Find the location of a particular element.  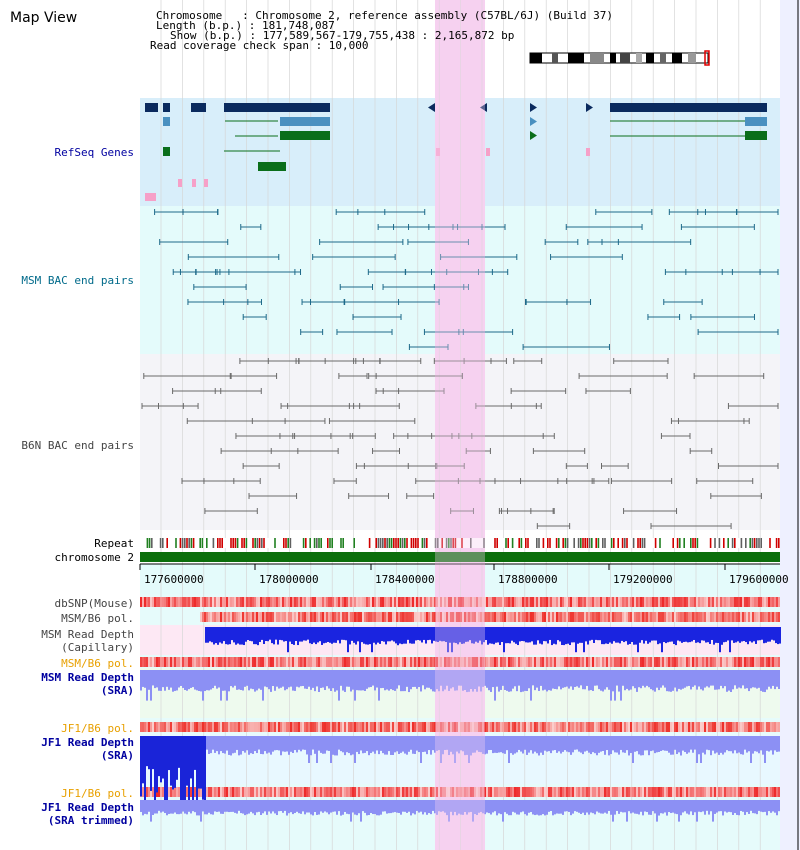

track-label-msm-b6-pol-2: MSM/B6 pol. is located at coordinates (97, 663).